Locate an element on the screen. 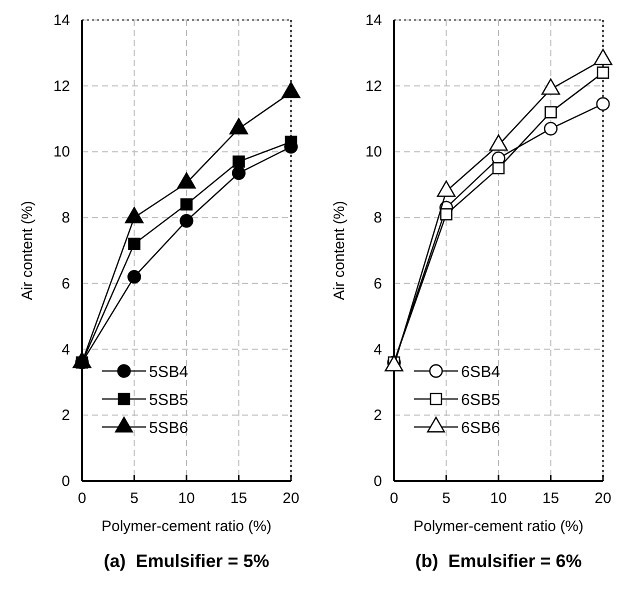 This screenshot has height=595, width=633. text: (a) Emulsifier = 5% is located at coordinates (187, 561).